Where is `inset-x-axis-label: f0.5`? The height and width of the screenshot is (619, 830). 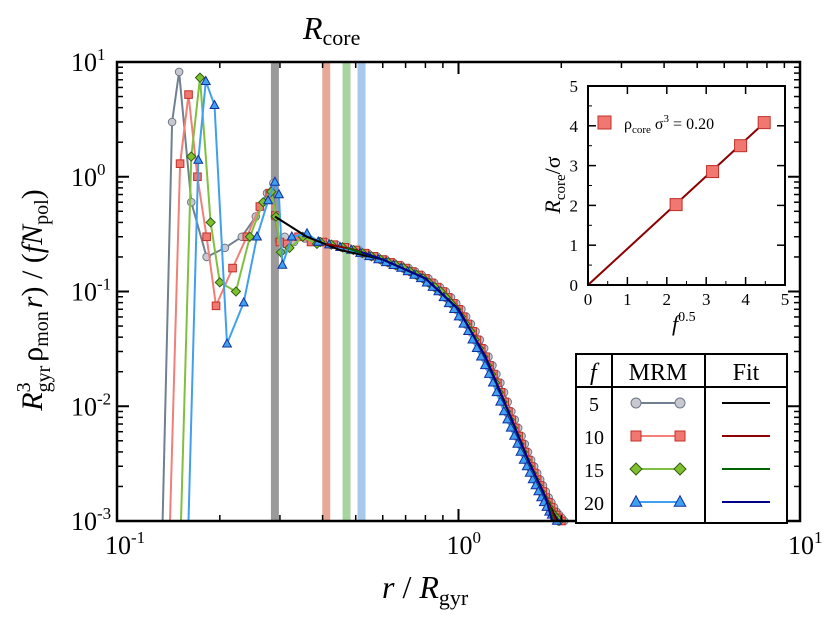 inset-x-axis-label: f0.5 is located at coordinates (684, 323).